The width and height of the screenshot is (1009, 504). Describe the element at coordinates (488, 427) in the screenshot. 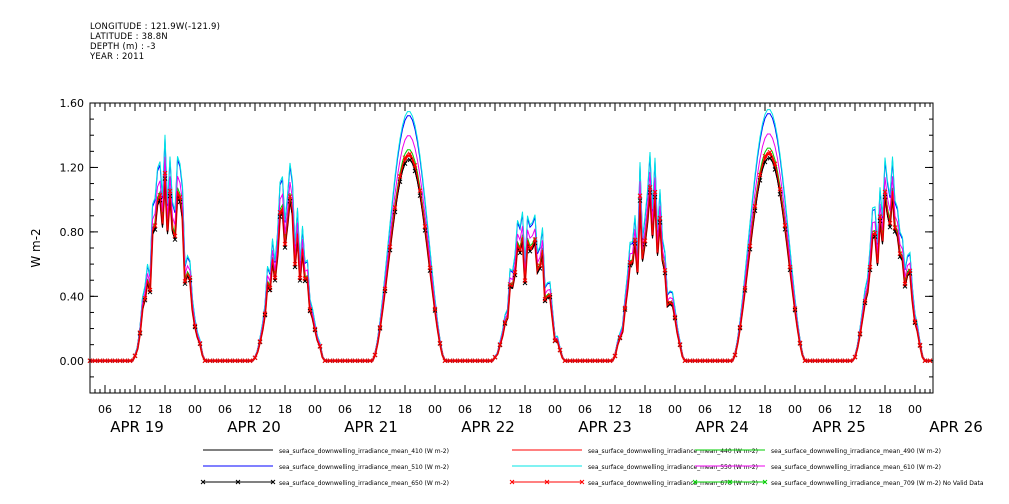

I see `x-day-label: APR 22` at that location.